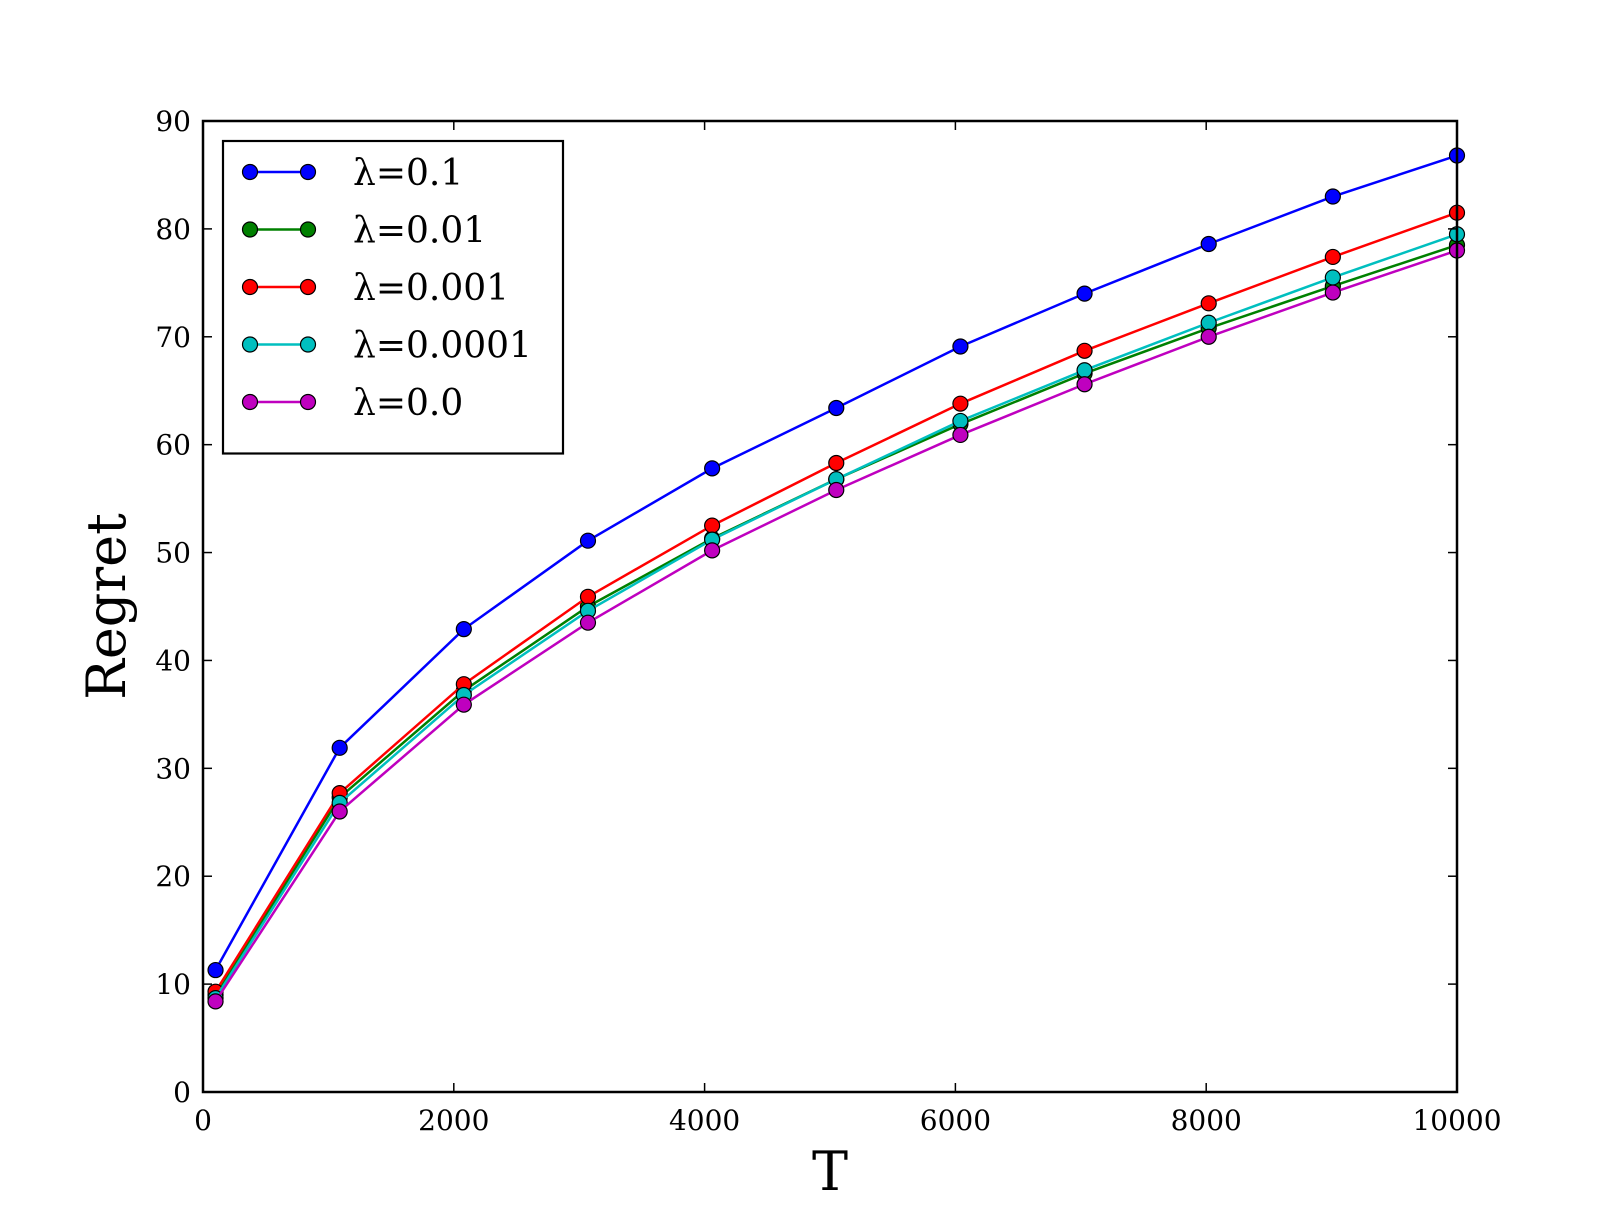 This screenshot has width=1600, height=1205. Describe the element at coordinates (955, 1120) in the screenshot. I see `x-tick-label: 6000` at that location.